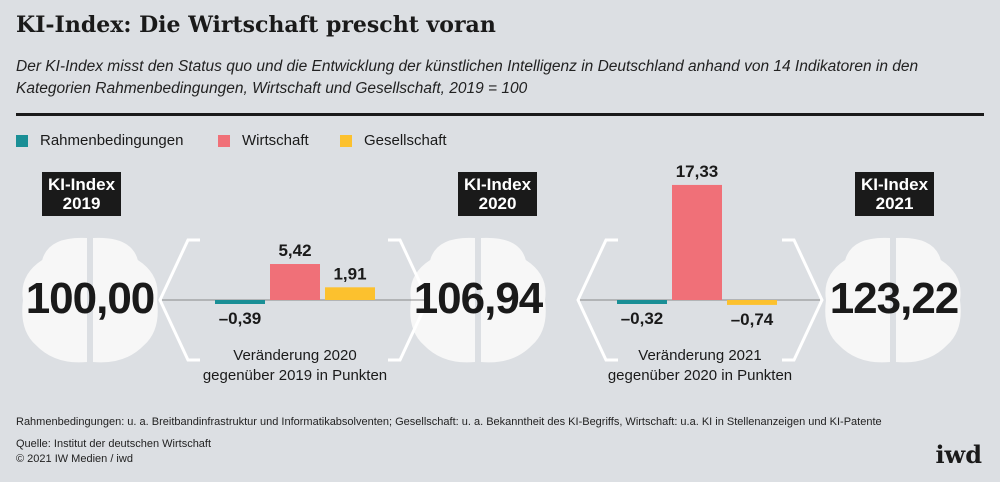  I want to click on legend-item-rahmenbedingungen: Rahmenbedingungen, so click(99, 140).